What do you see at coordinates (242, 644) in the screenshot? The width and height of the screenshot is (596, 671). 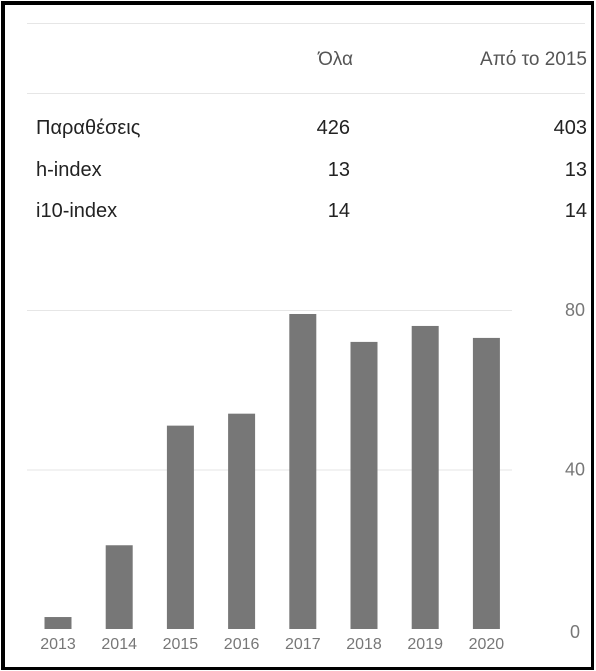 I see `x-tick-label: 2016` at bounding box center [242, 644].